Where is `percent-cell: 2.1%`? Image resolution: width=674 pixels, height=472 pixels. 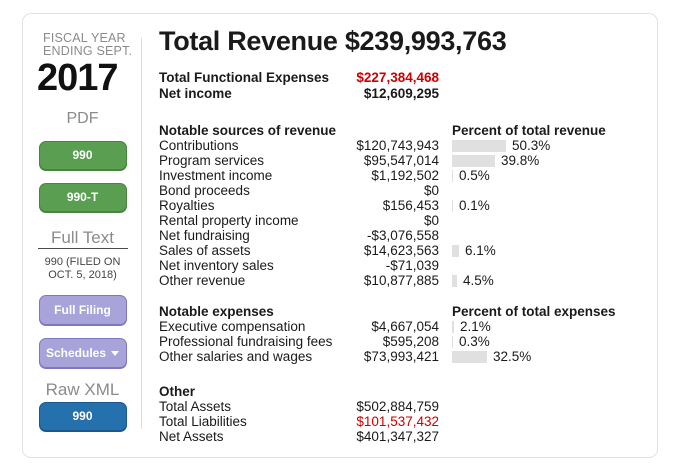
percent-cell: 2.1% is located at coordinates (471, 326).